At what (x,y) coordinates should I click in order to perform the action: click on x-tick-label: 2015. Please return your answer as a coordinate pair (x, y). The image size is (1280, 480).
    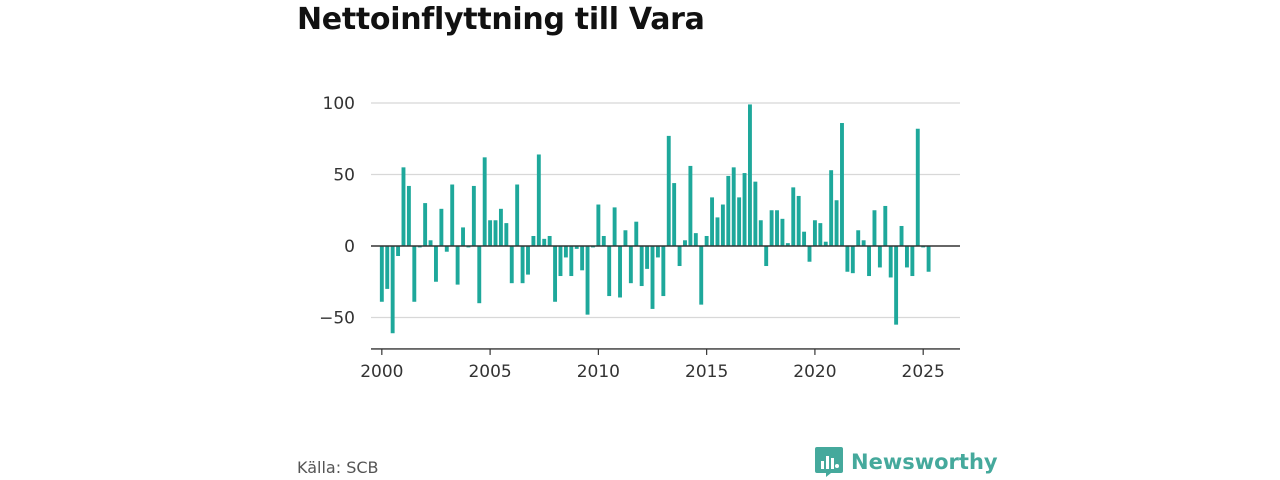
    Looking at the image, I should click on (706, 372).